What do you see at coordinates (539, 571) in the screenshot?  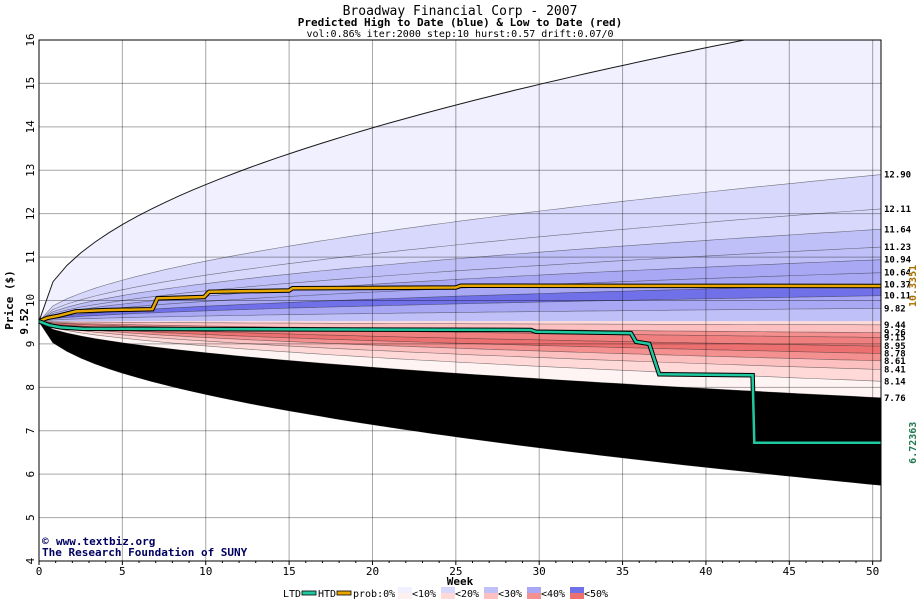 I see `x-tick-label: 30` at bounding box center [539, 571].